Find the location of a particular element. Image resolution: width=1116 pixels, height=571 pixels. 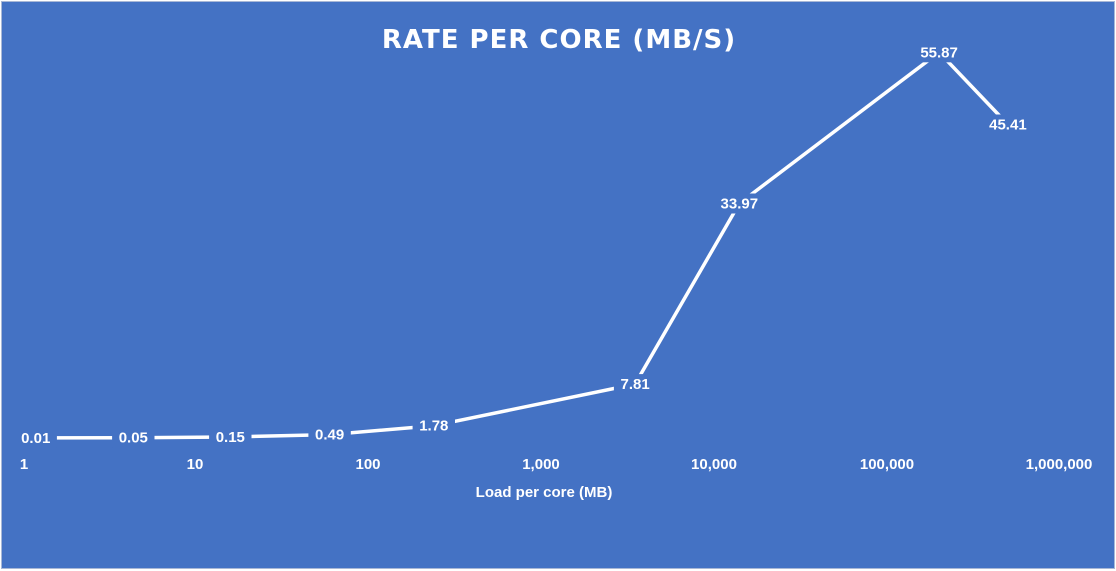

data-label: 33.97 is located at coordinates (739, 203).